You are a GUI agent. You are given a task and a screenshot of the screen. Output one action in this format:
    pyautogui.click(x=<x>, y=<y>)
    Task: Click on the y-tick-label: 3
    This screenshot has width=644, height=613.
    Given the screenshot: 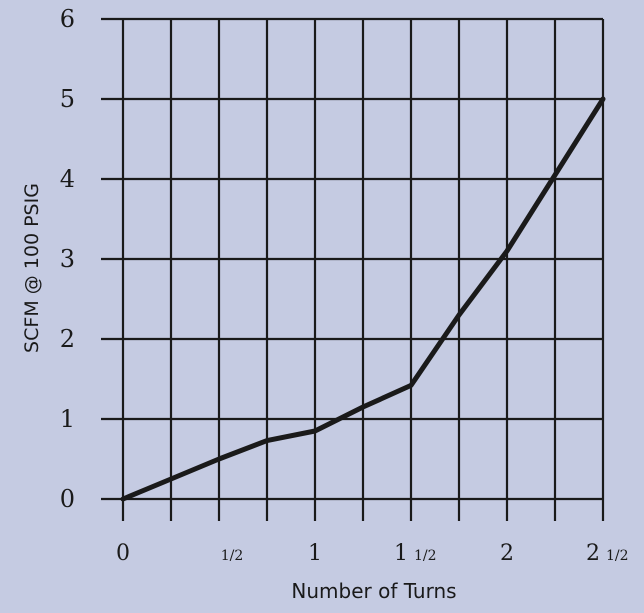 What is the action you would take?
    pyautogui.click(x=67, y=259)
    